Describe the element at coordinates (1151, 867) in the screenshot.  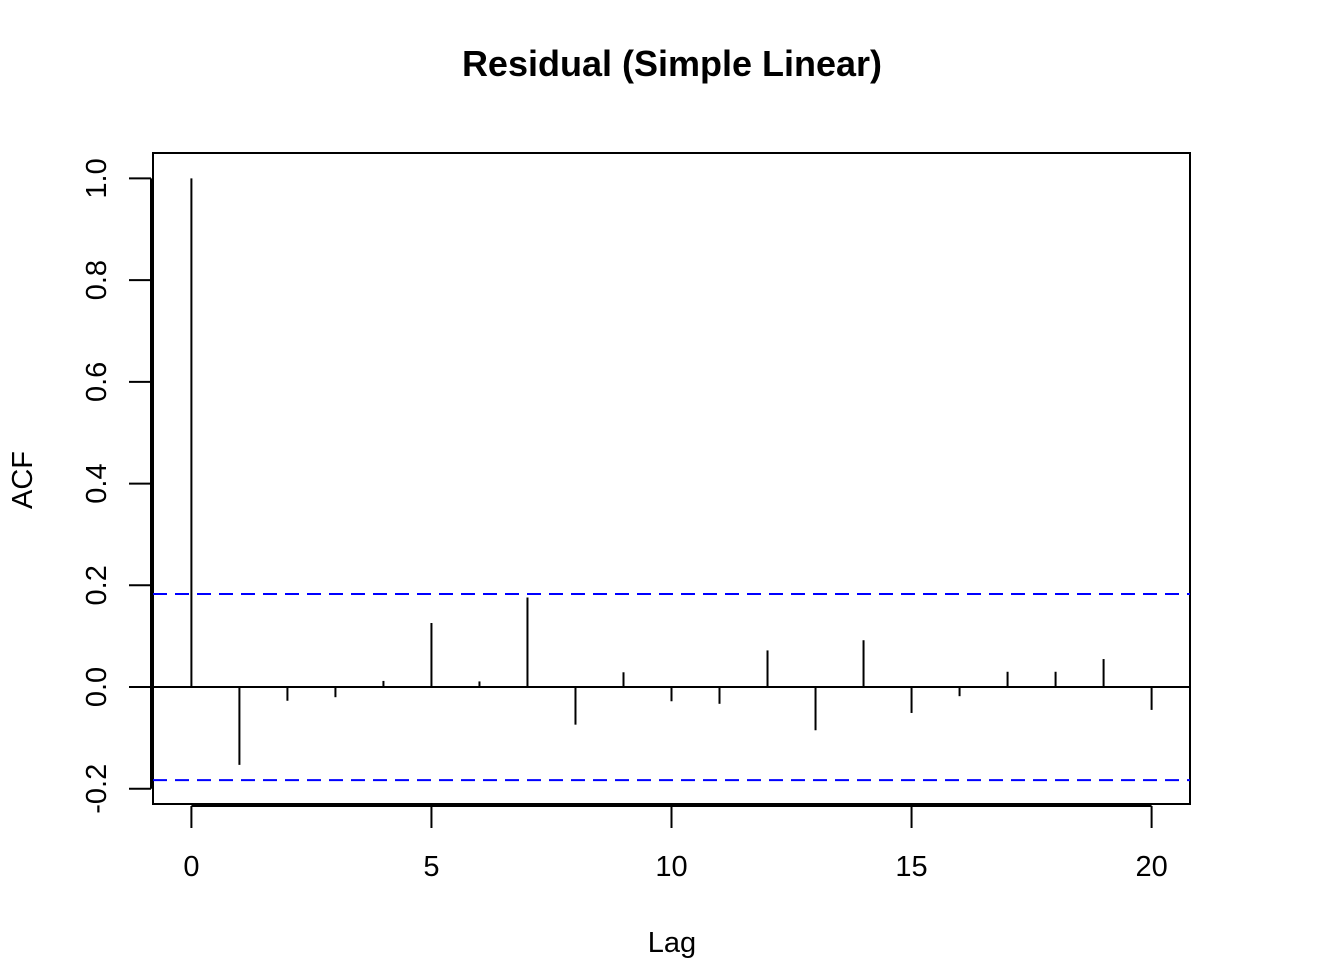
I see `x-tick-label: 20` at that location.